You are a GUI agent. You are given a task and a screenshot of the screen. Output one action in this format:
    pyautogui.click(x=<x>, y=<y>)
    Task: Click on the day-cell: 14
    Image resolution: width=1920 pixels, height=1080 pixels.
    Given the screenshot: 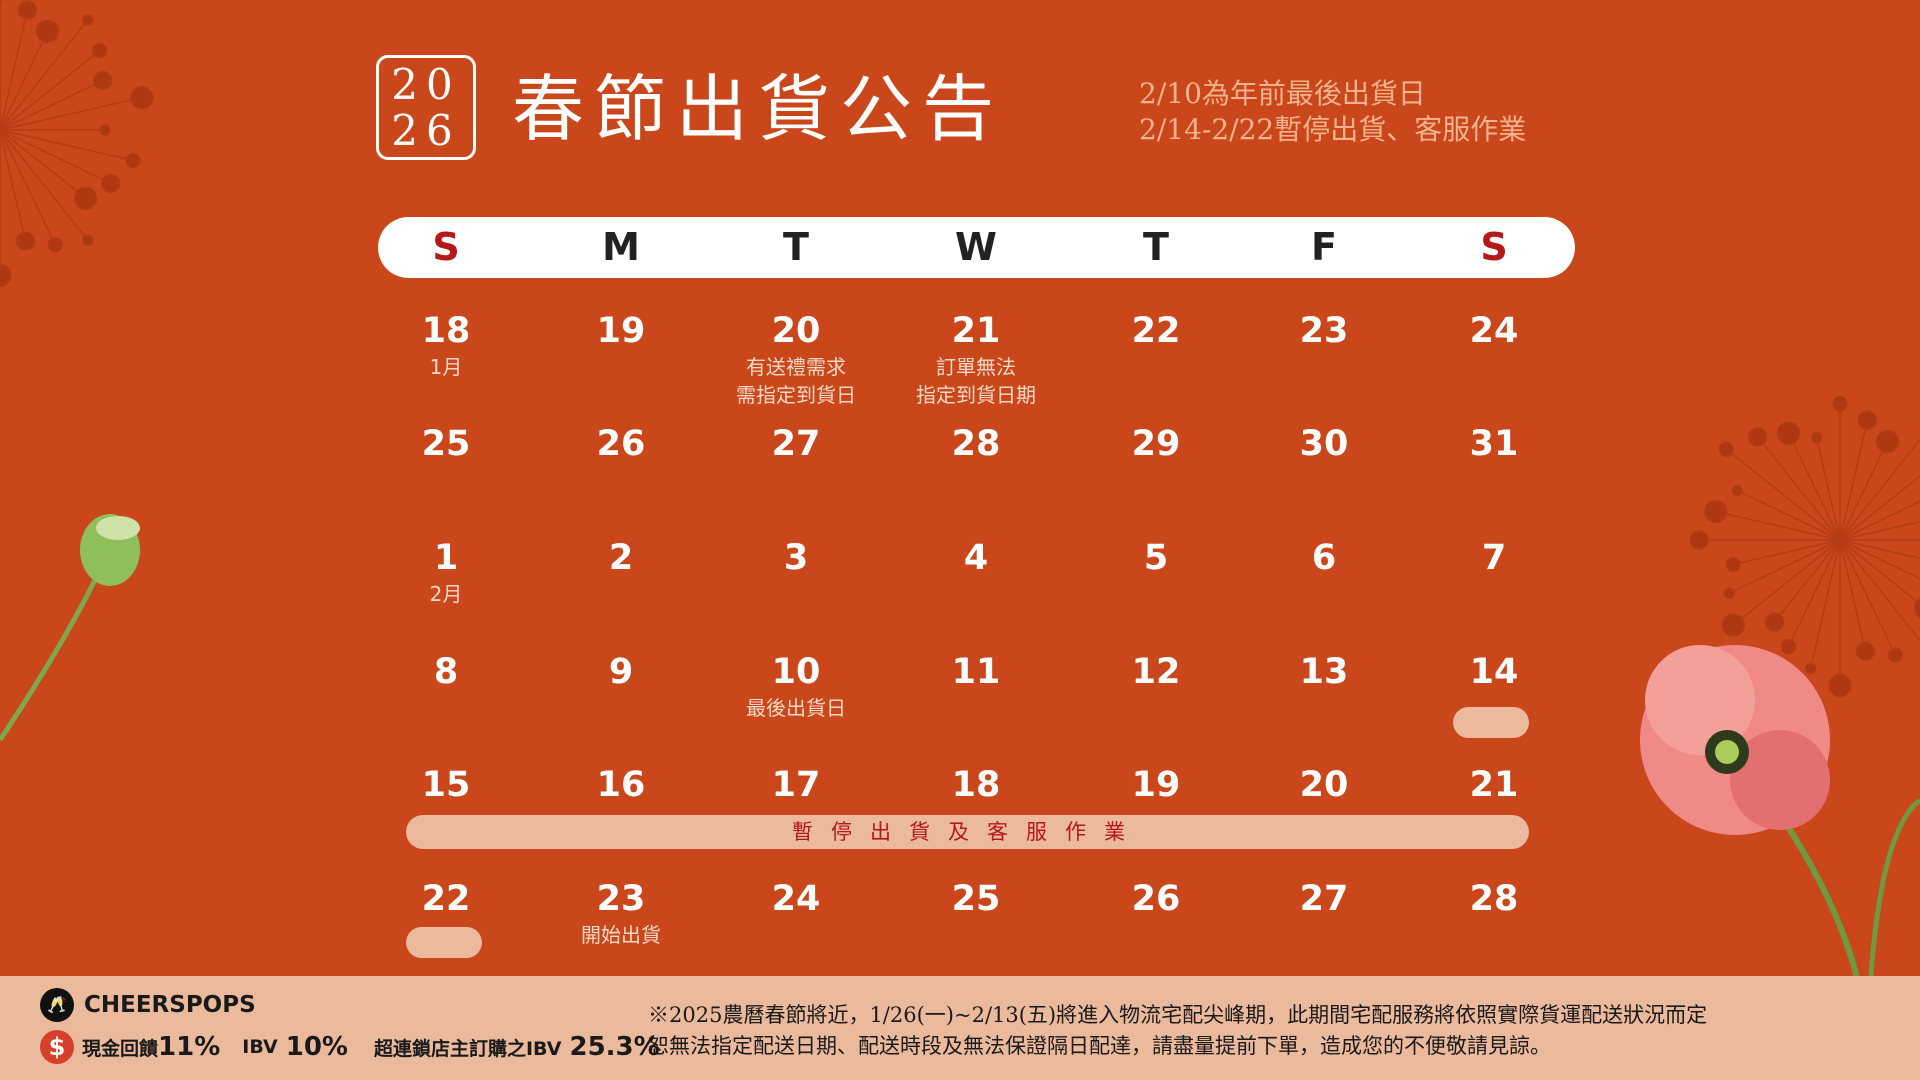 What is the action you would take?
    pyautogui.click(x=1494, y=672)
    